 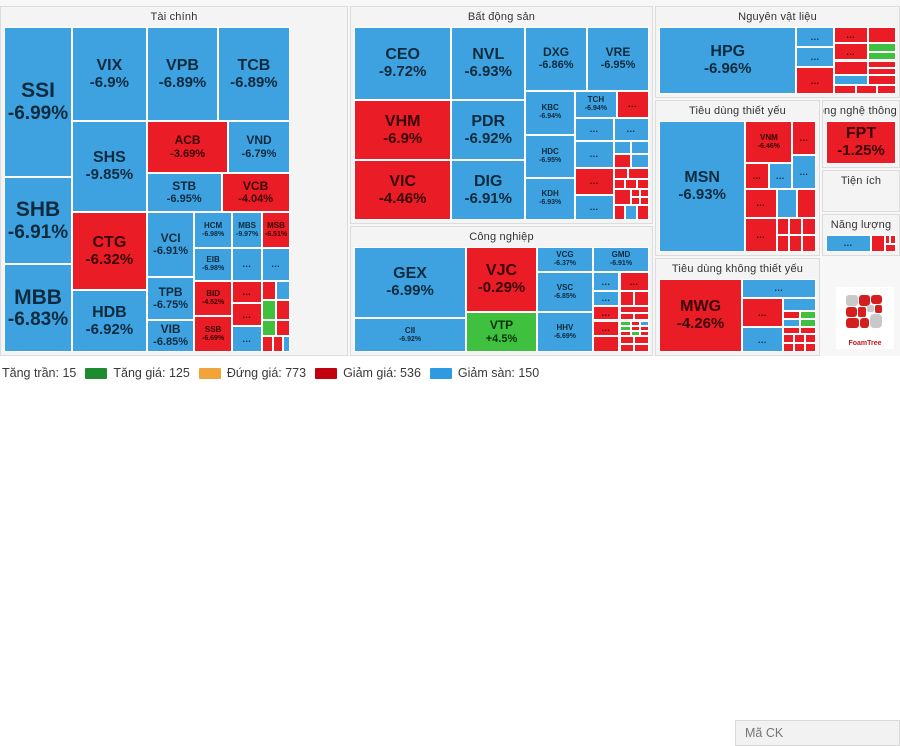 What do you see at coordinates (702, 186) in the screenshot?
I see `stock-tile-MSN: MSN -6.93%` at bounding box center [702, 186].